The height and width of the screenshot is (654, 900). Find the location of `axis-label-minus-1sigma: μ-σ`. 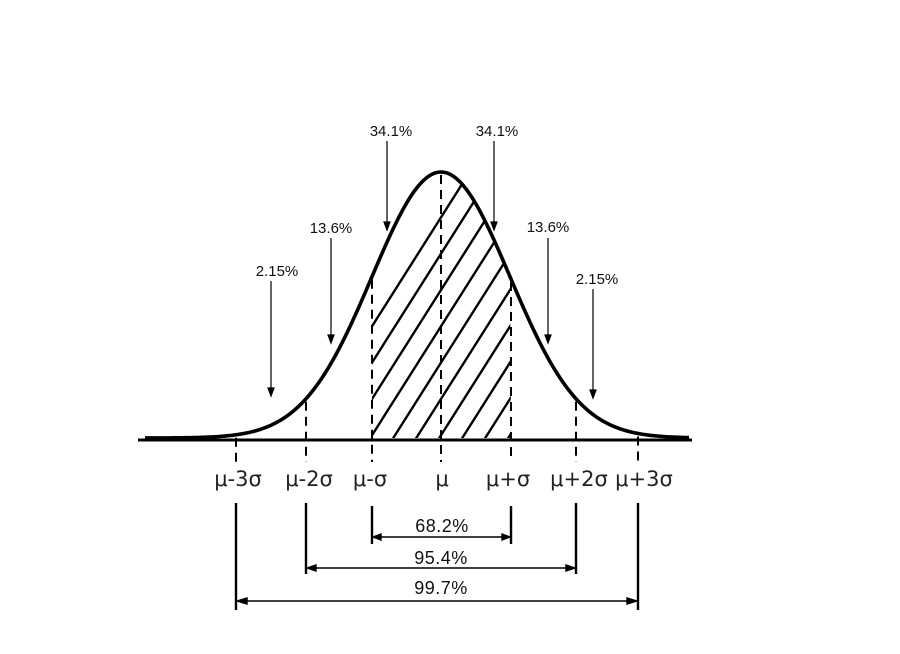

axis-label-minus-1sigma: μ-σ is located at coordinates (370, 479).